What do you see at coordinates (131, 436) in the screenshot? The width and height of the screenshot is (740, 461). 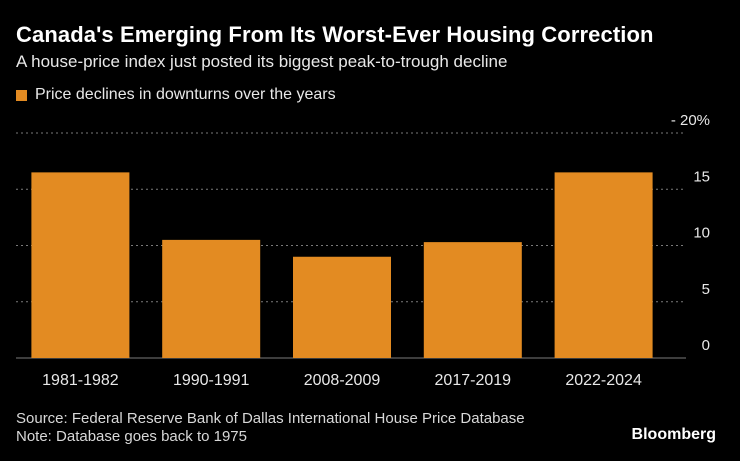 I see `note-text: Note: Database goes back to 1975` at bounding box center [131, 436].